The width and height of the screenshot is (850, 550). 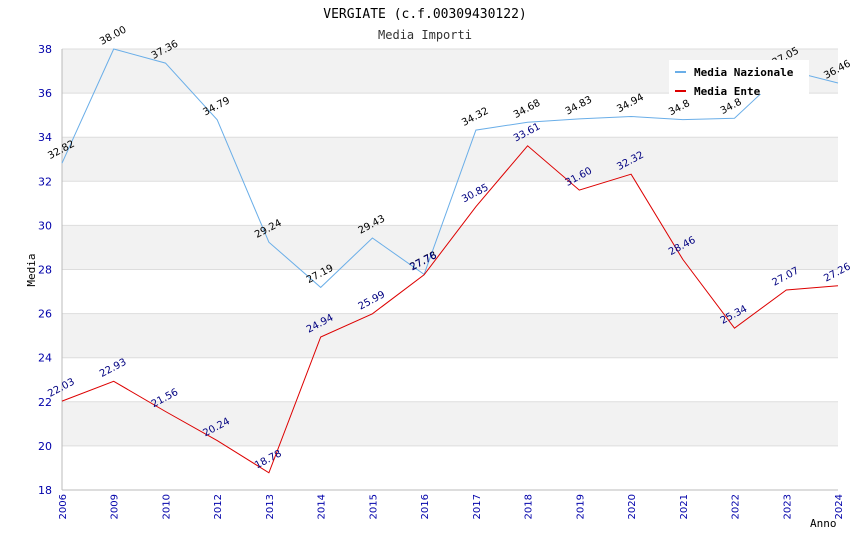 What do you see at coordinates (580, 506) in the screenshot?
I see `x-tick-label: 2019` at bounding box center [580, 506].